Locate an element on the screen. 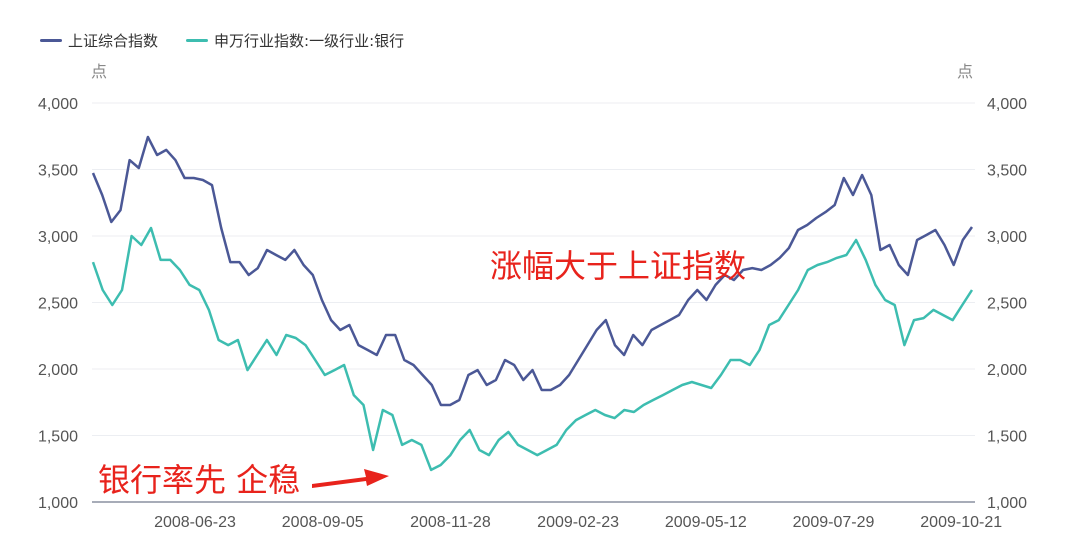 The image size is (1083, 543). y-tick-label-left: 2,500 is located at coordinates (58, 304).